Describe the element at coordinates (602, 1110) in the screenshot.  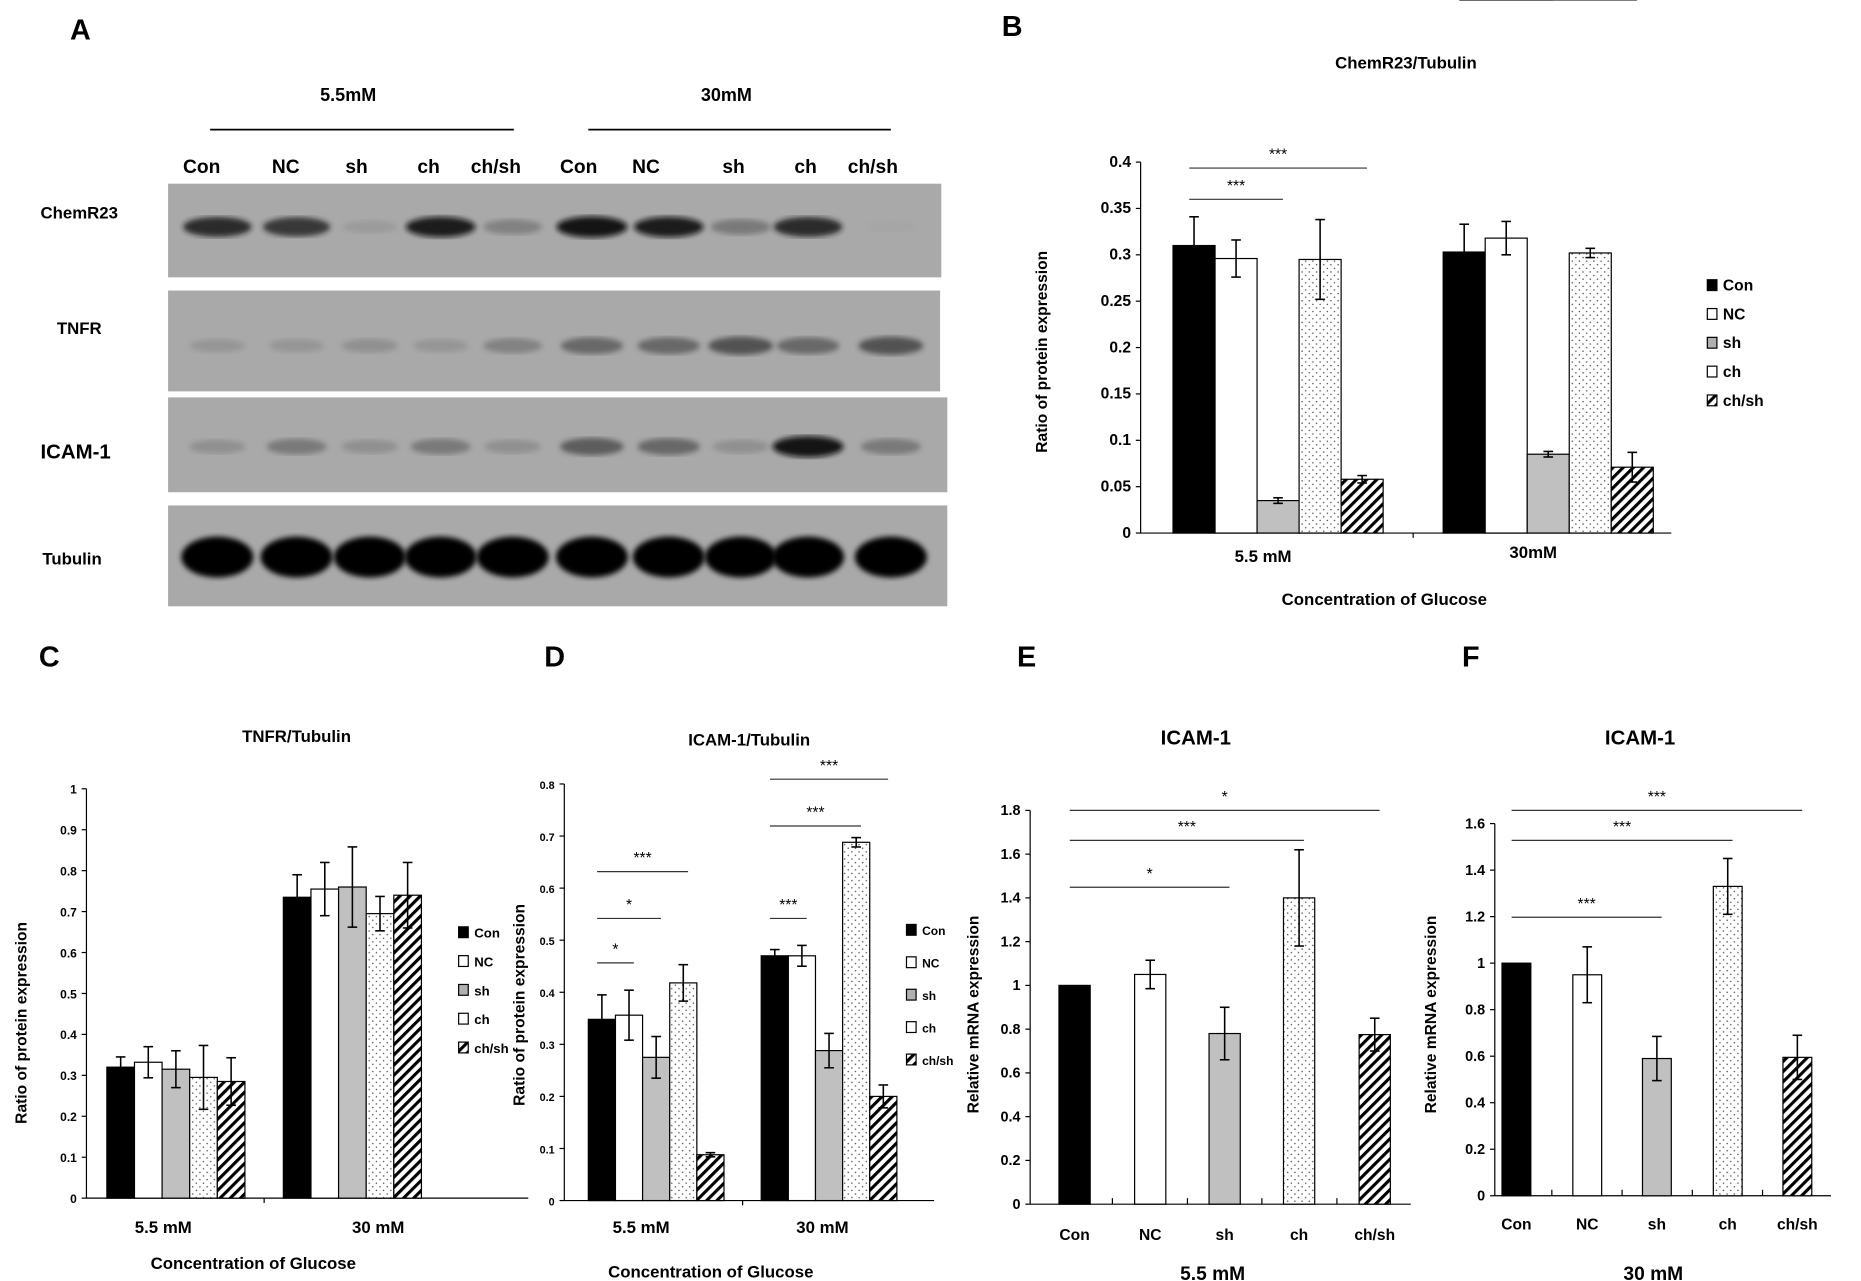
I see `bar-Con` at that location.